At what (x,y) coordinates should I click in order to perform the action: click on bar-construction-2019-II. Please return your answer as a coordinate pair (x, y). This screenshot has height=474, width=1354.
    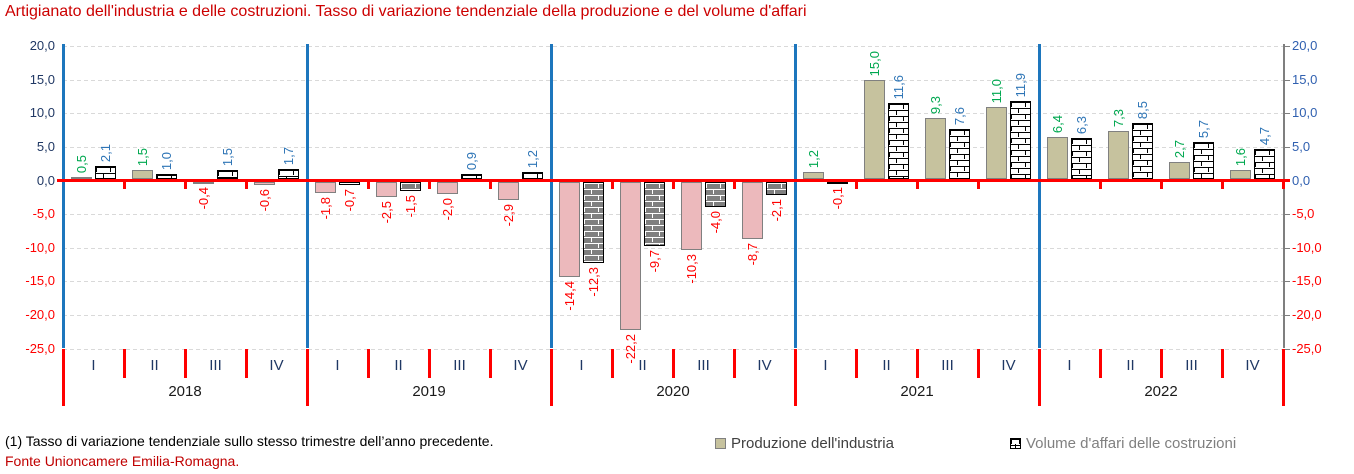
    Looking at the image, I should click on (410, 186).